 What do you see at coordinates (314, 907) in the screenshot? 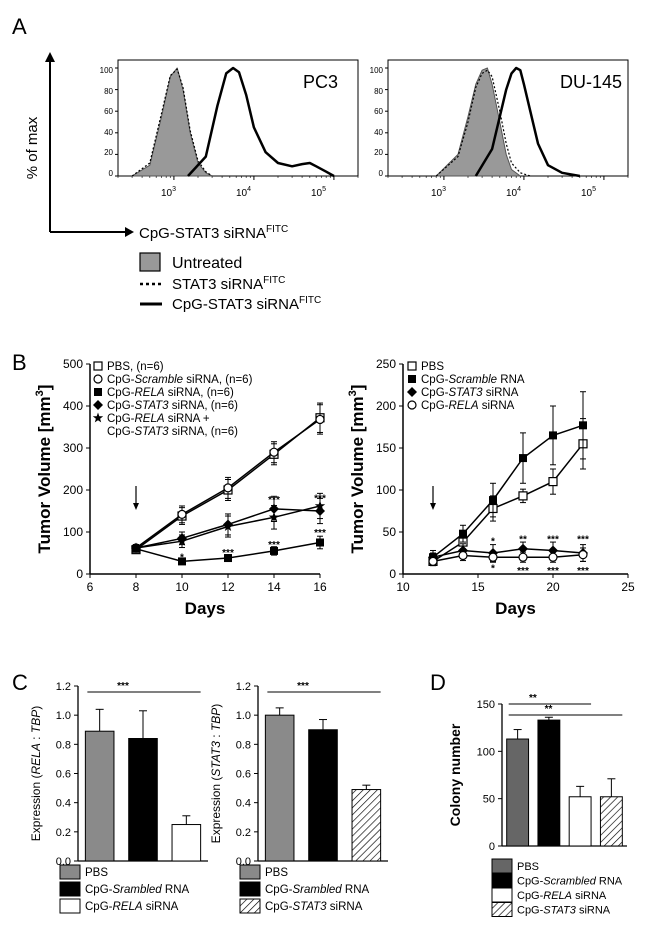
I see `c2-legend-label-cpg-stat3-sirna: CpG-STAT3 siRNA` at bounding box center [314, 907].